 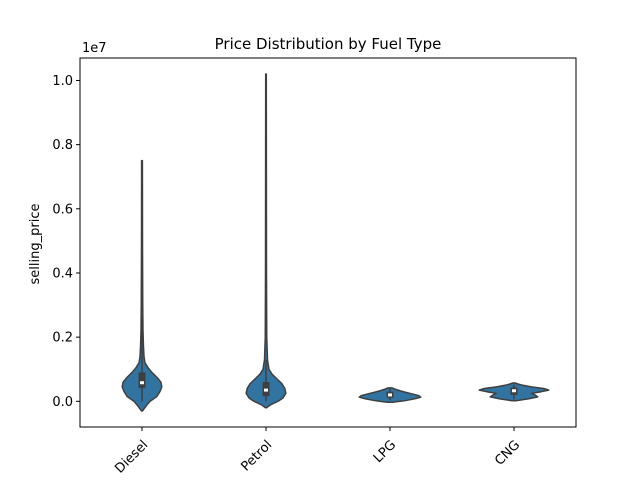 I want to click on y-tick-label: 0.8, so click(x=62, y=145).